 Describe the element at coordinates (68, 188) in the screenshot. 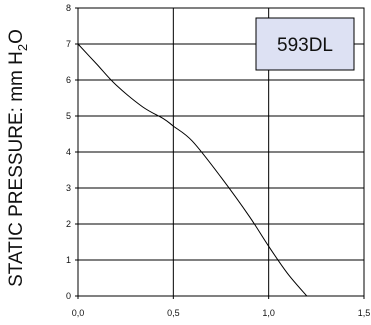

I see `y-tick-label: 3` at that location.